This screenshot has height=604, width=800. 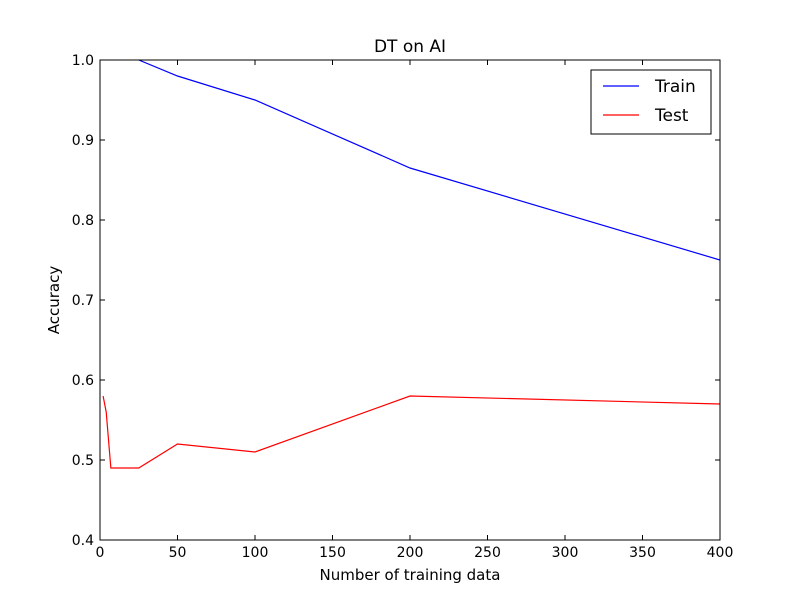 I want to click on y-tick-label: 0.7, so click(x=83, y=301).